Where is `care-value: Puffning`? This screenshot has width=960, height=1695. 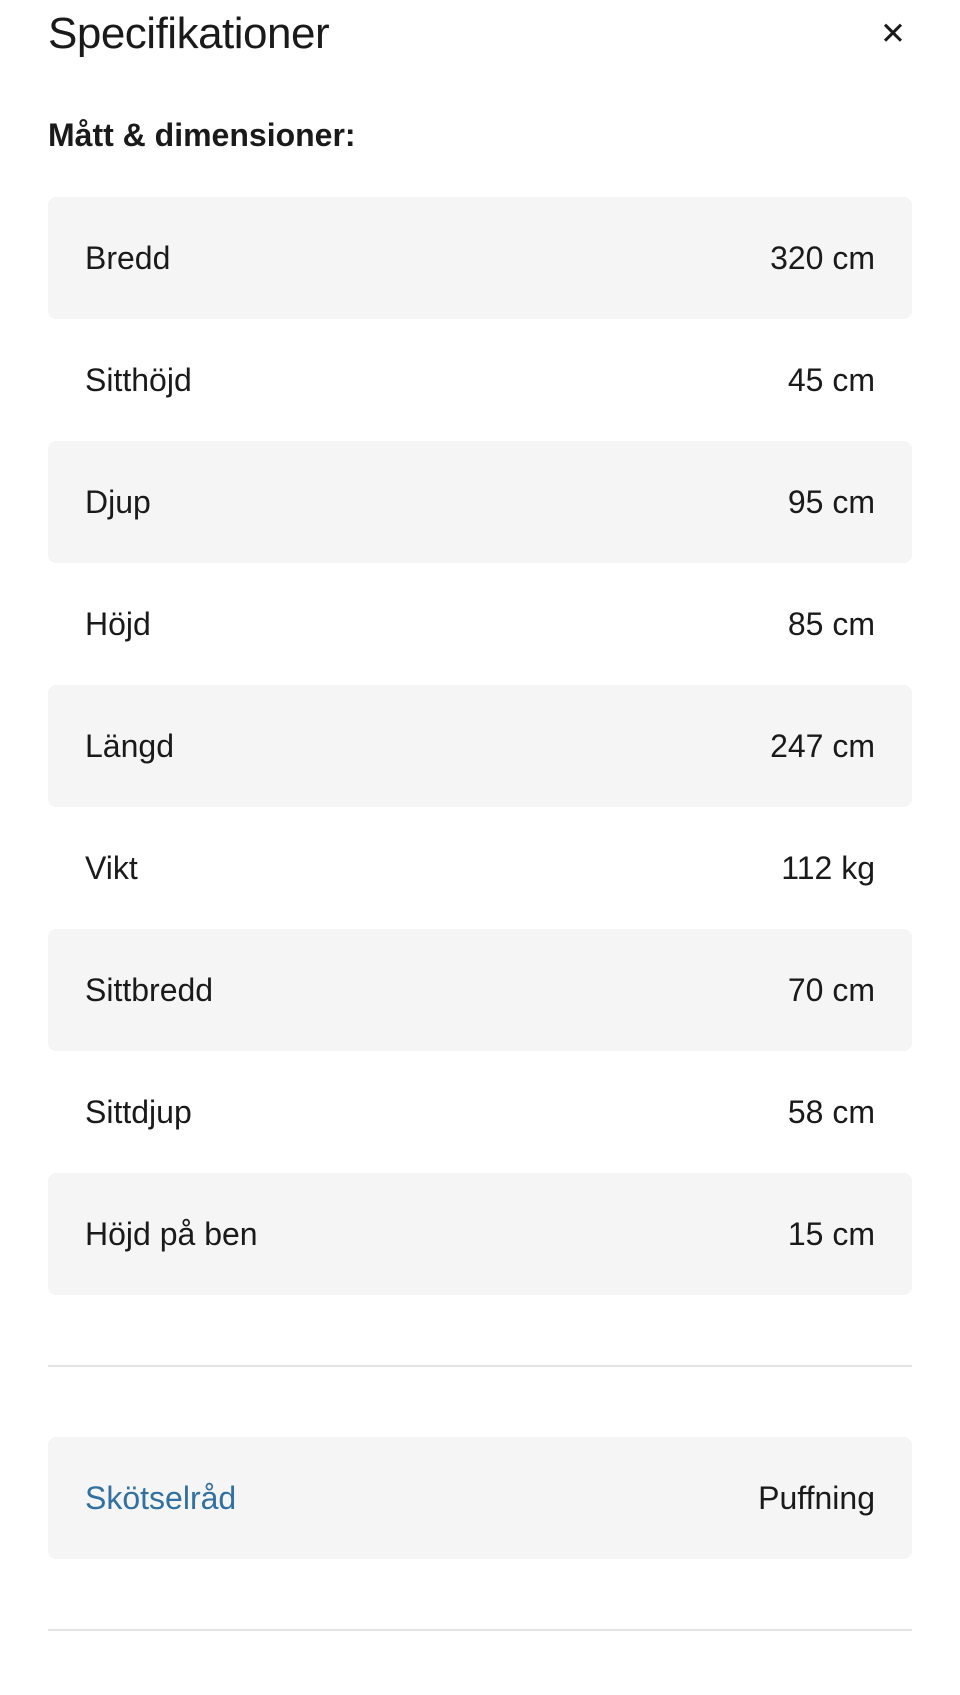
care-value: Puffning is located at coordinates (816, 1497).